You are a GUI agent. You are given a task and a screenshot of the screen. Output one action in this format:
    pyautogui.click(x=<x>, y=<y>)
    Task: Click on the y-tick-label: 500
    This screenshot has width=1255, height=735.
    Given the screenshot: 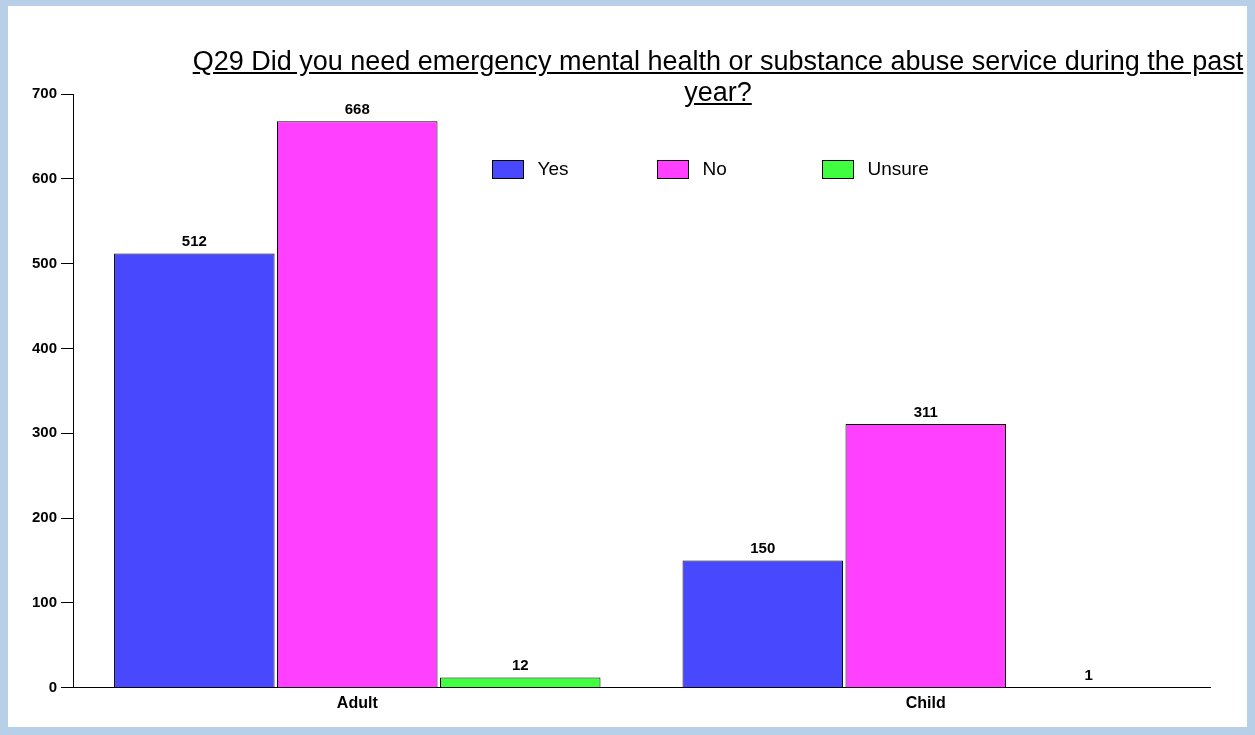 What is the action you would take?
    pyautogui.click(x=45, y=262)
    